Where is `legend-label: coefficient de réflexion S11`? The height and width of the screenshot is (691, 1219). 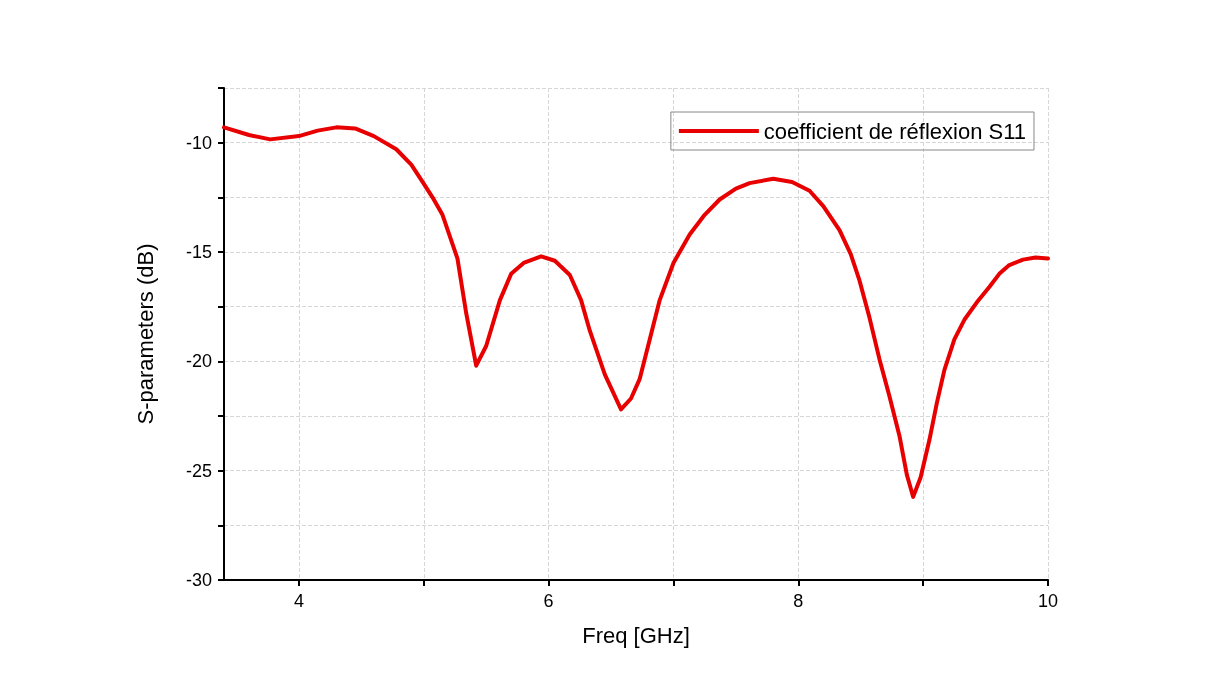 legend-label: coefficient de réflexion S11 is located at coordinates (895, 131).